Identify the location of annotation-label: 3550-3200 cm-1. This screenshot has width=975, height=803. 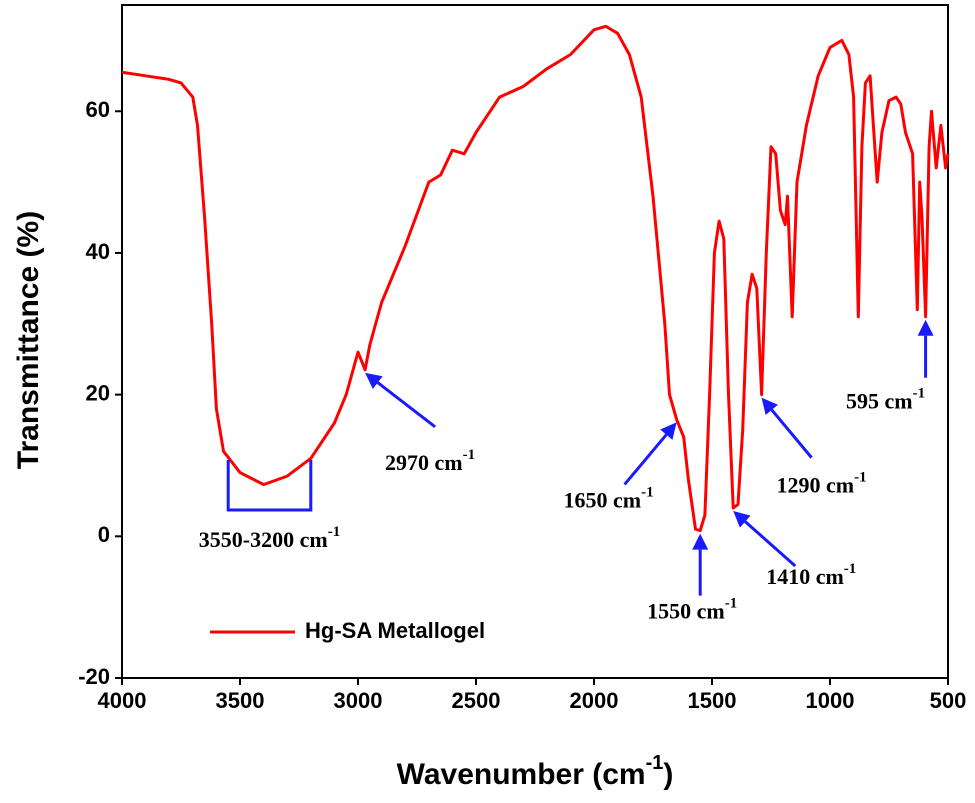
(269, 538).